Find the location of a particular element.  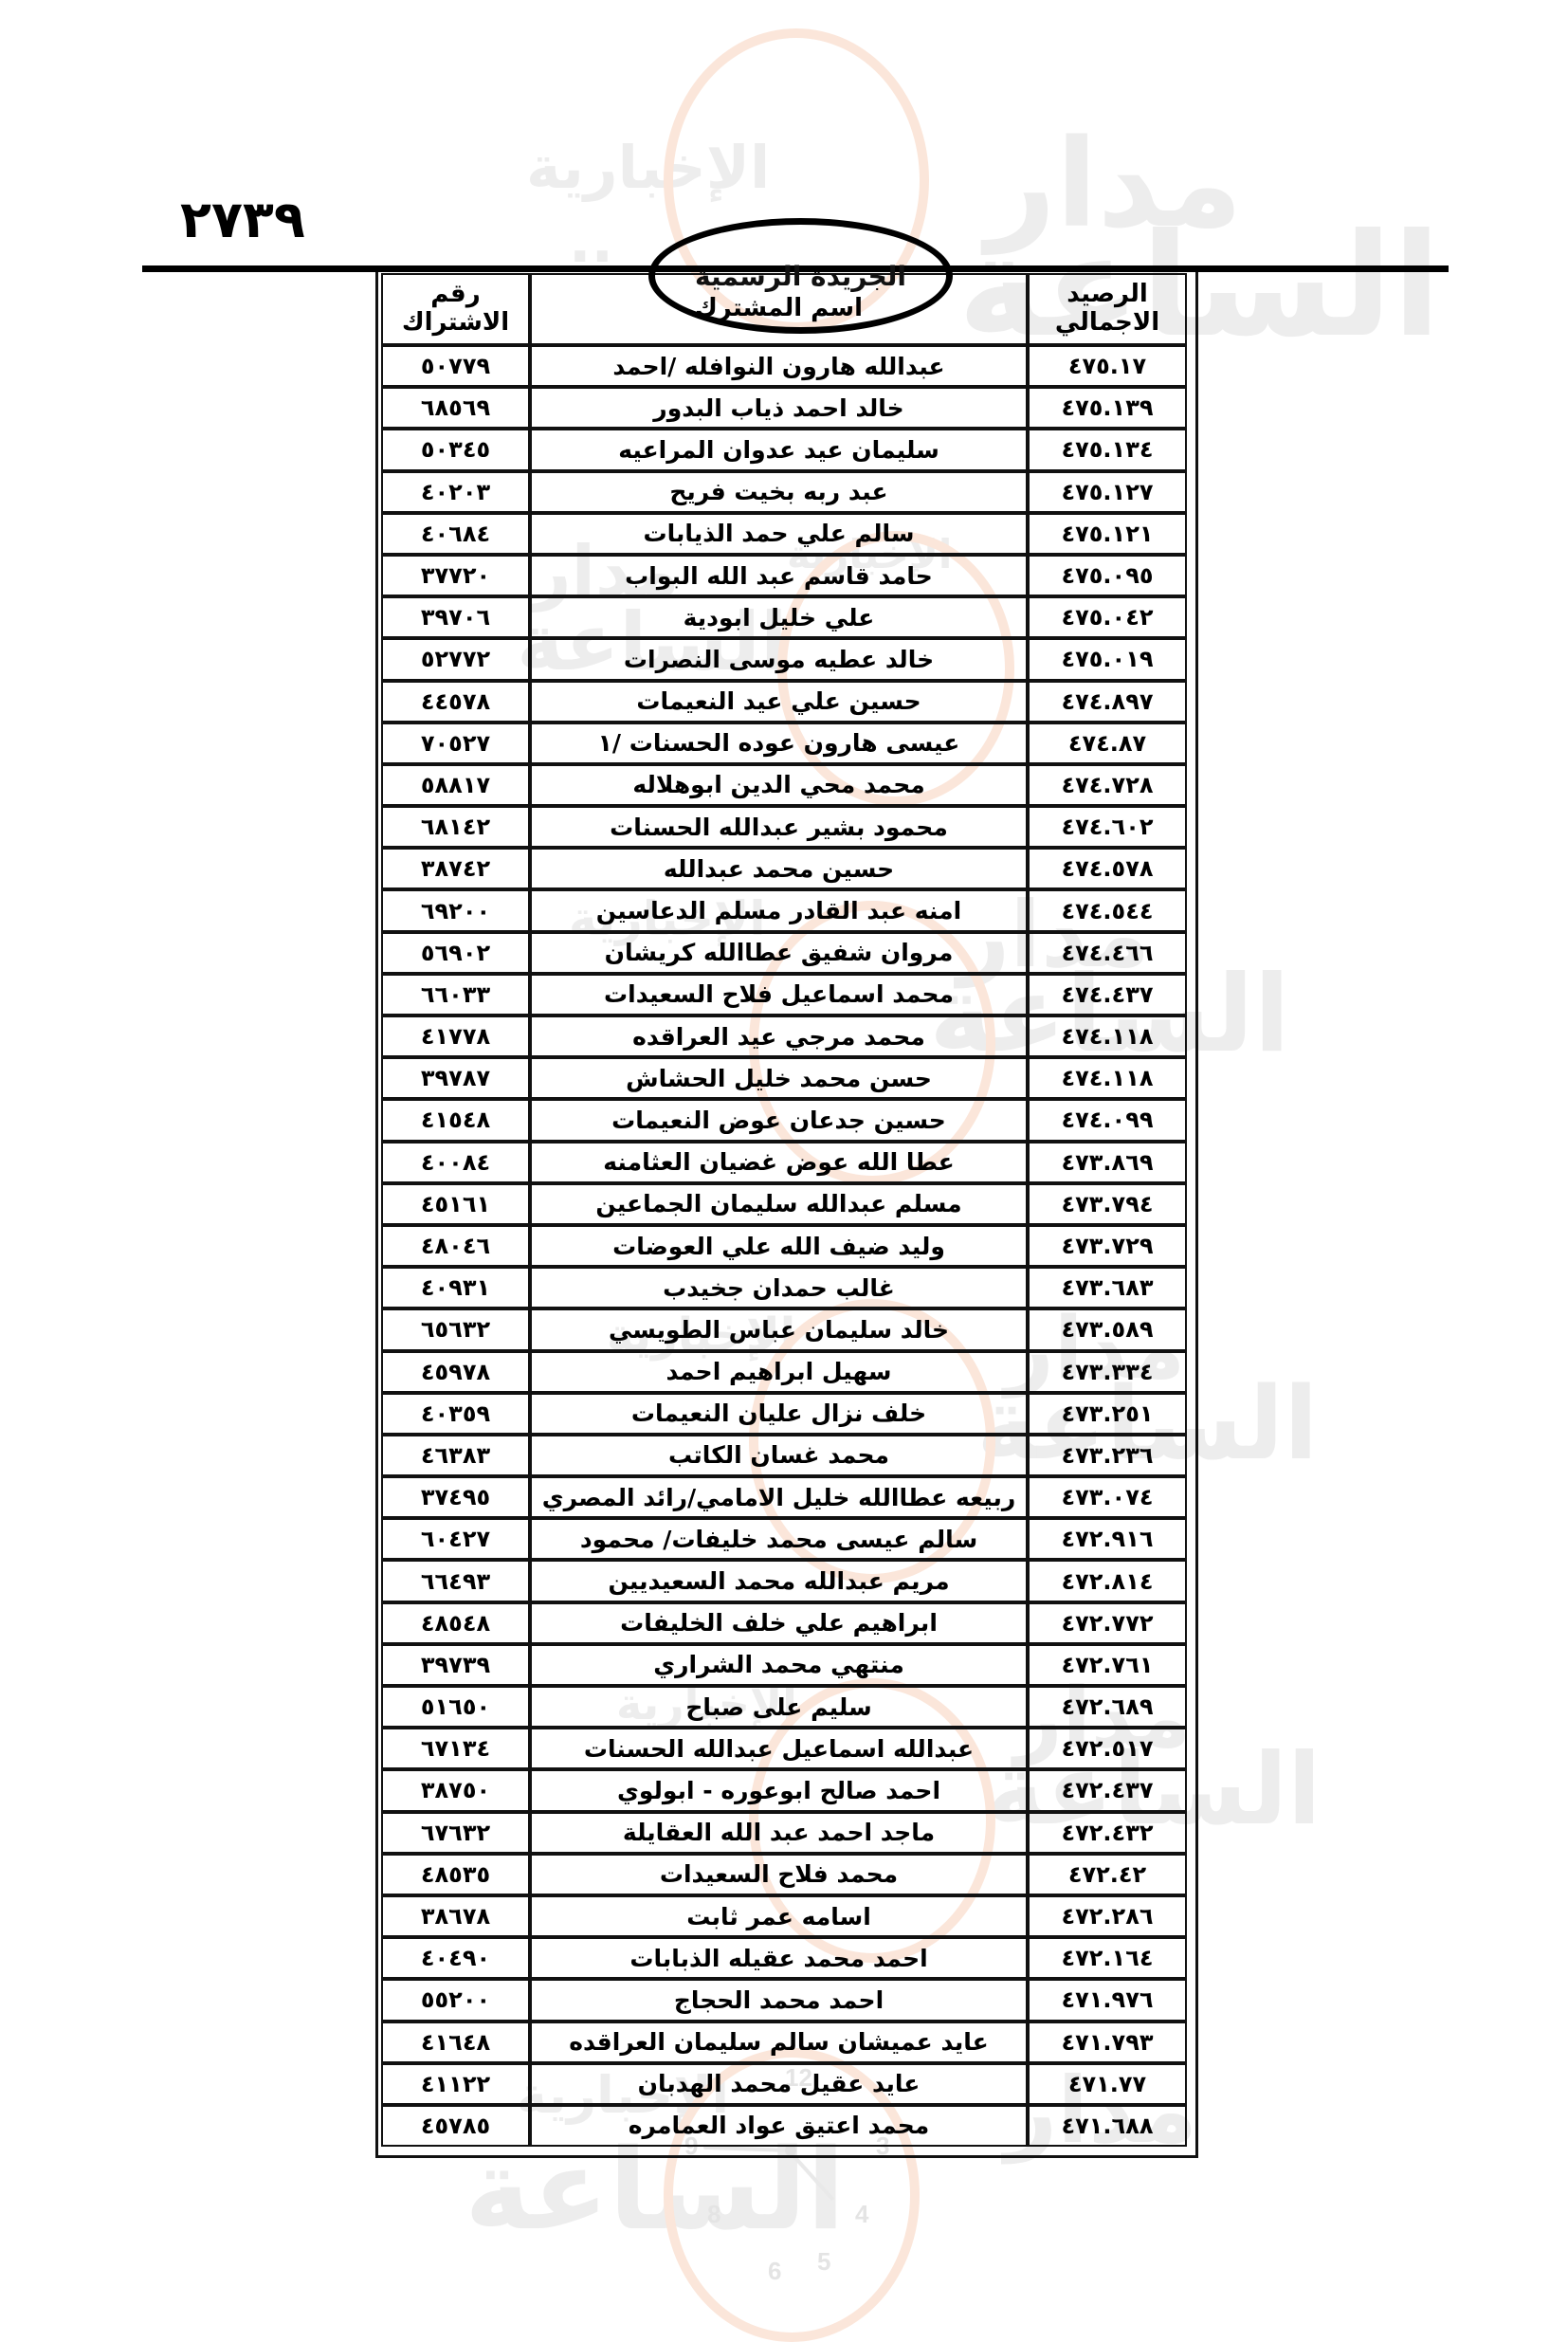

cell-subscriber-name: مريم عبدالله محمد السعيديين is located at coordinates (779, 1581).